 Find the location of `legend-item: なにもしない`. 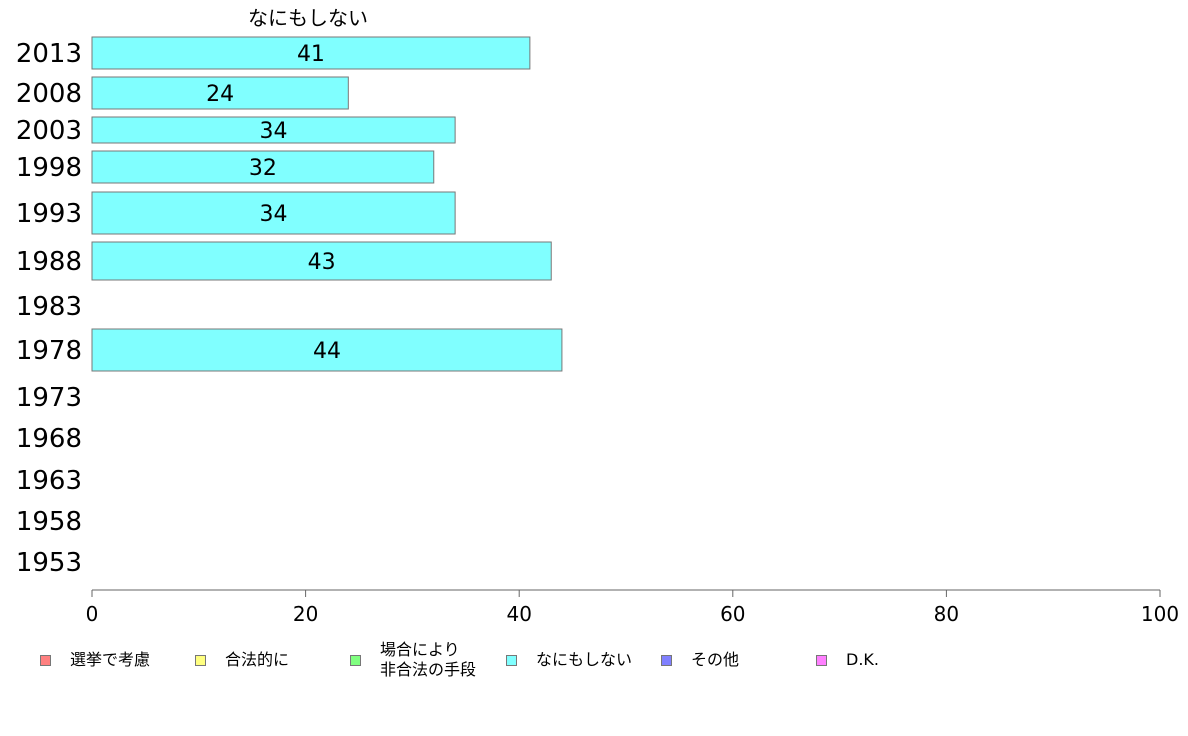

legend-item: なにもしない is located at coordinates (569, 660).